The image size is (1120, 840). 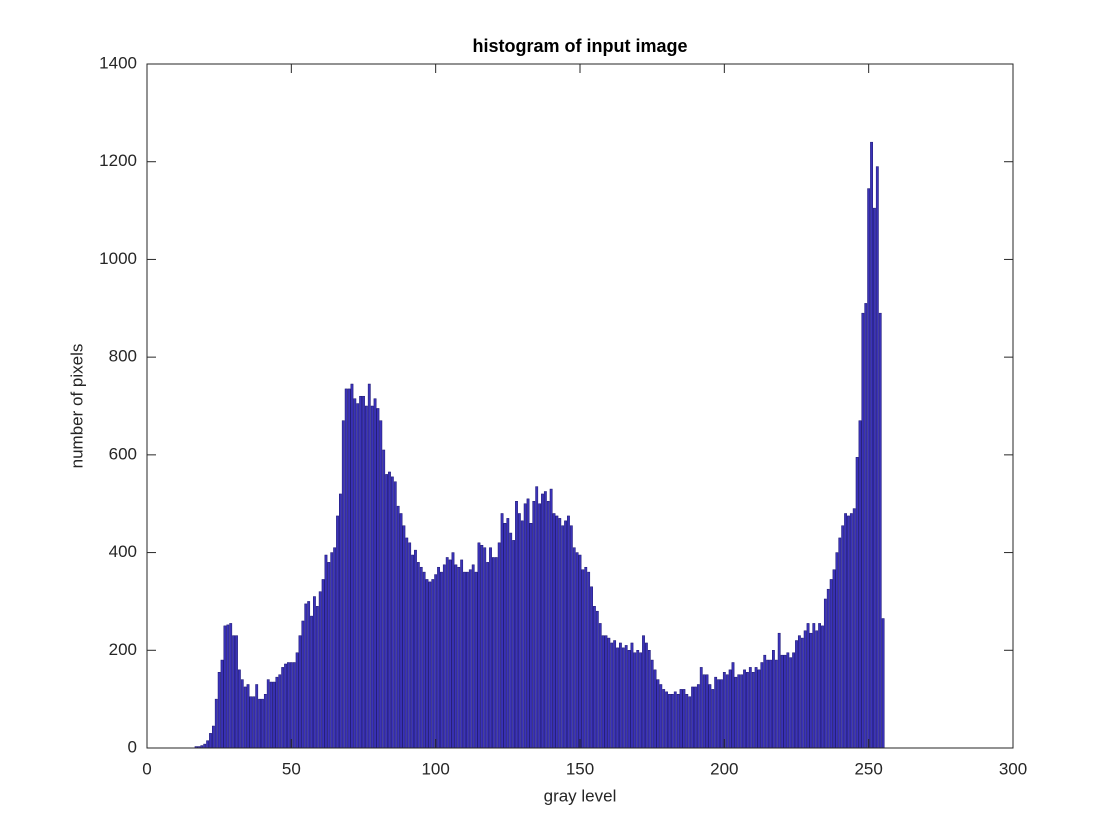 What do you see at coordinates (132, 746) in the screenshot?
I see `y-tick-label: 0` at bounding box center [132, 746].